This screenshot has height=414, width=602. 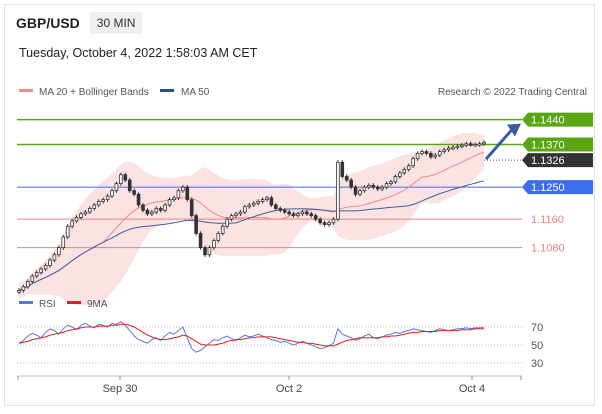 What do you see at coordinates (472, 389) in the screenshot?
I see `x-tick-label: Oct 4` at bounding box center [472, 389].